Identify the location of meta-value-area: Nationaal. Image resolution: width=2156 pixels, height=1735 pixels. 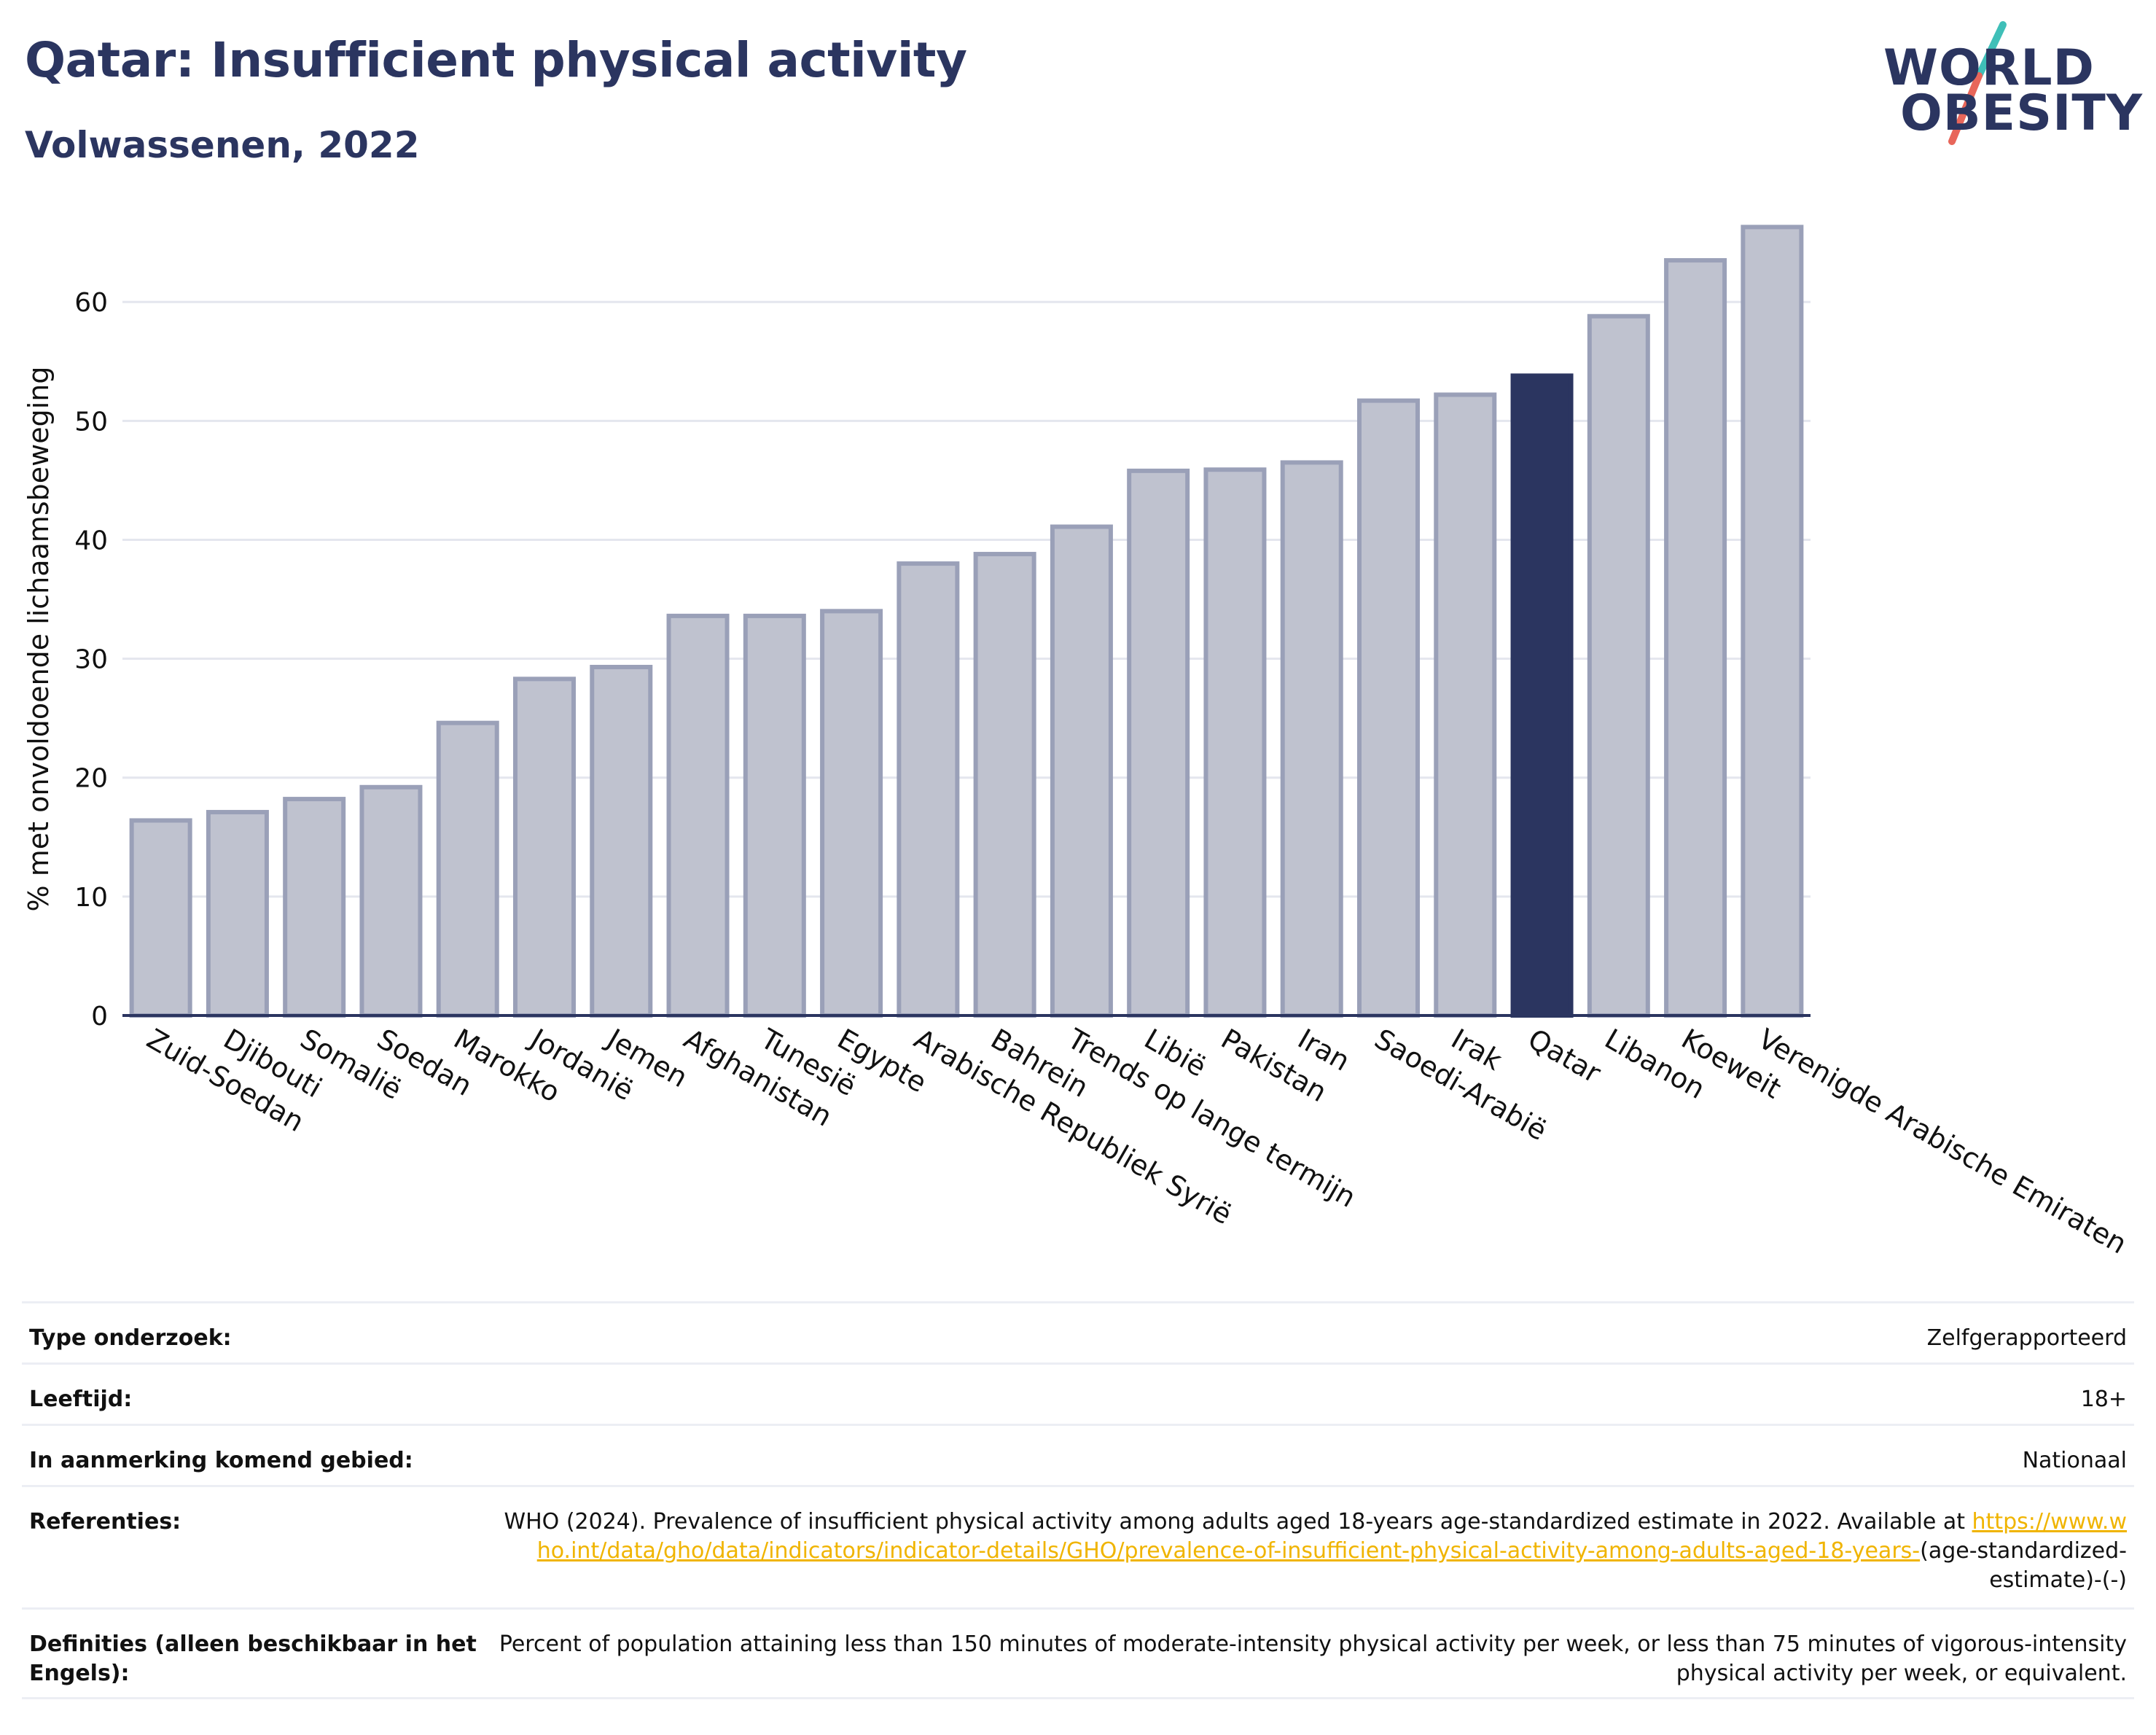
(2074, 1460).